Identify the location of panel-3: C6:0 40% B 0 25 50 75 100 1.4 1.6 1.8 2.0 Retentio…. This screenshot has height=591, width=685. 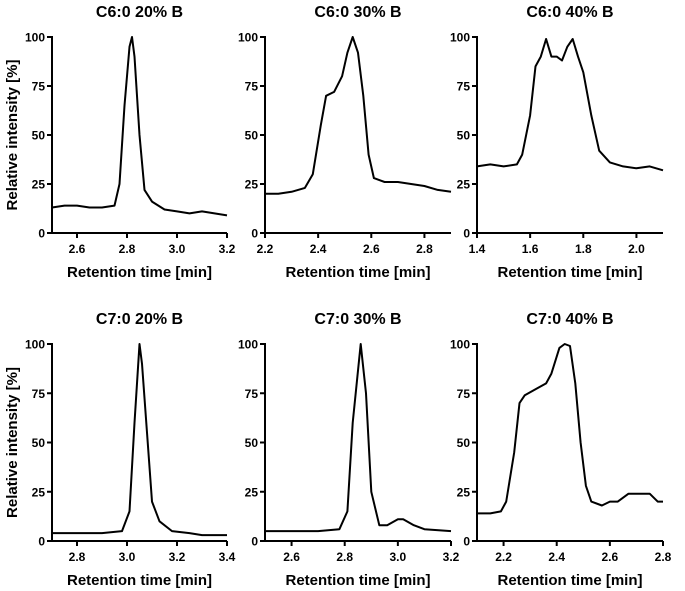
(557, 142).